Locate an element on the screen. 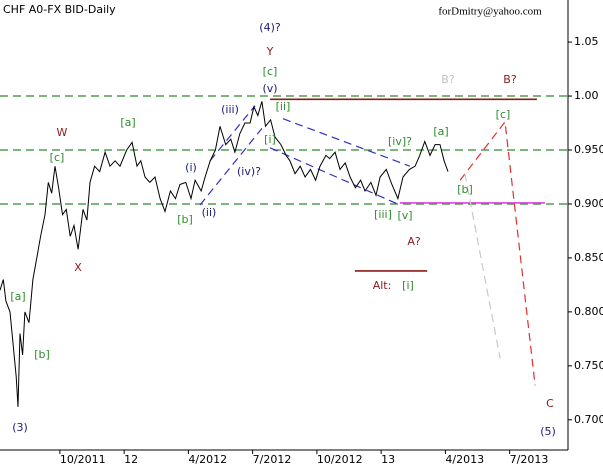 The height and width of the screenshot is (465, 603). wave-label: (4)? is located at coordinates (270, 27).